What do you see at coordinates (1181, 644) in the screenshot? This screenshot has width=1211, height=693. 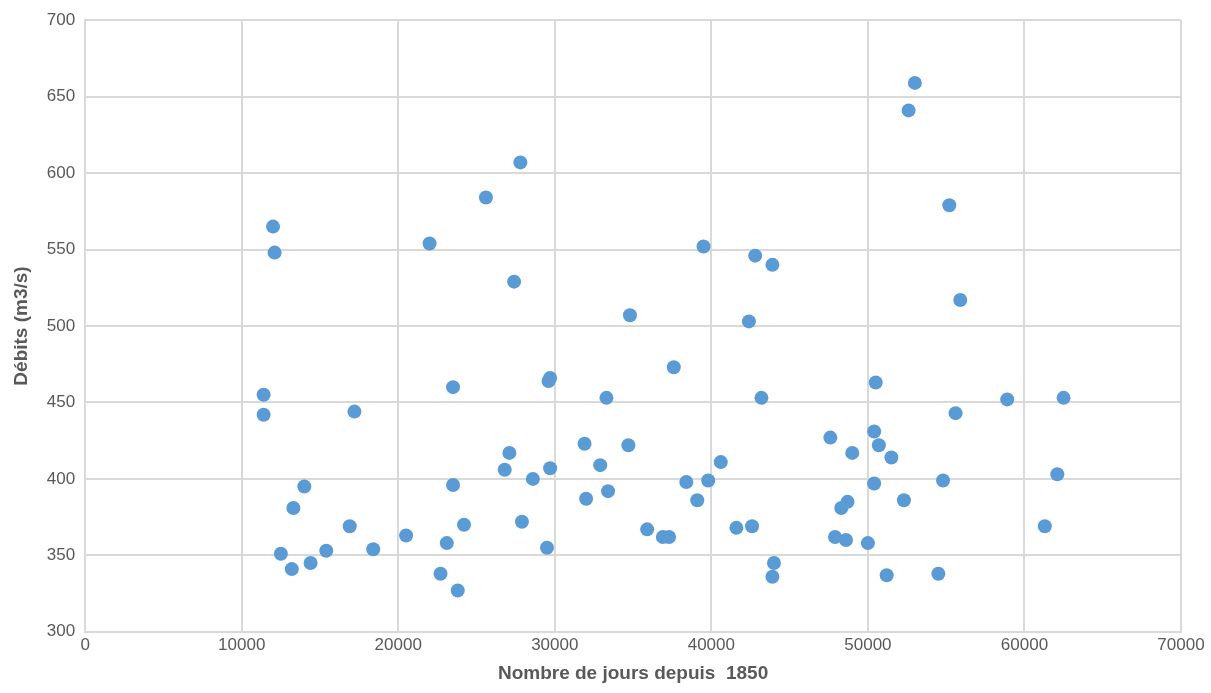 I see `x-tick-label: 70000` at bounding box center [1181, 644].